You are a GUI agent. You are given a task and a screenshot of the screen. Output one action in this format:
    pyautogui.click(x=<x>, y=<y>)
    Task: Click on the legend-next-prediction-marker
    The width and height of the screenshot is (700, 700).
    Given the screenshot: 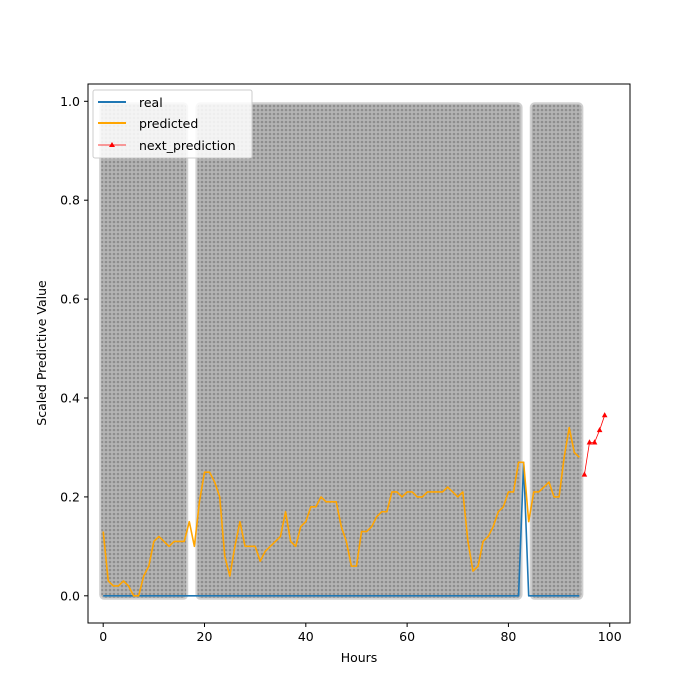 What is the action you would take?
    pyautogui.click(x=112, y=144)
    